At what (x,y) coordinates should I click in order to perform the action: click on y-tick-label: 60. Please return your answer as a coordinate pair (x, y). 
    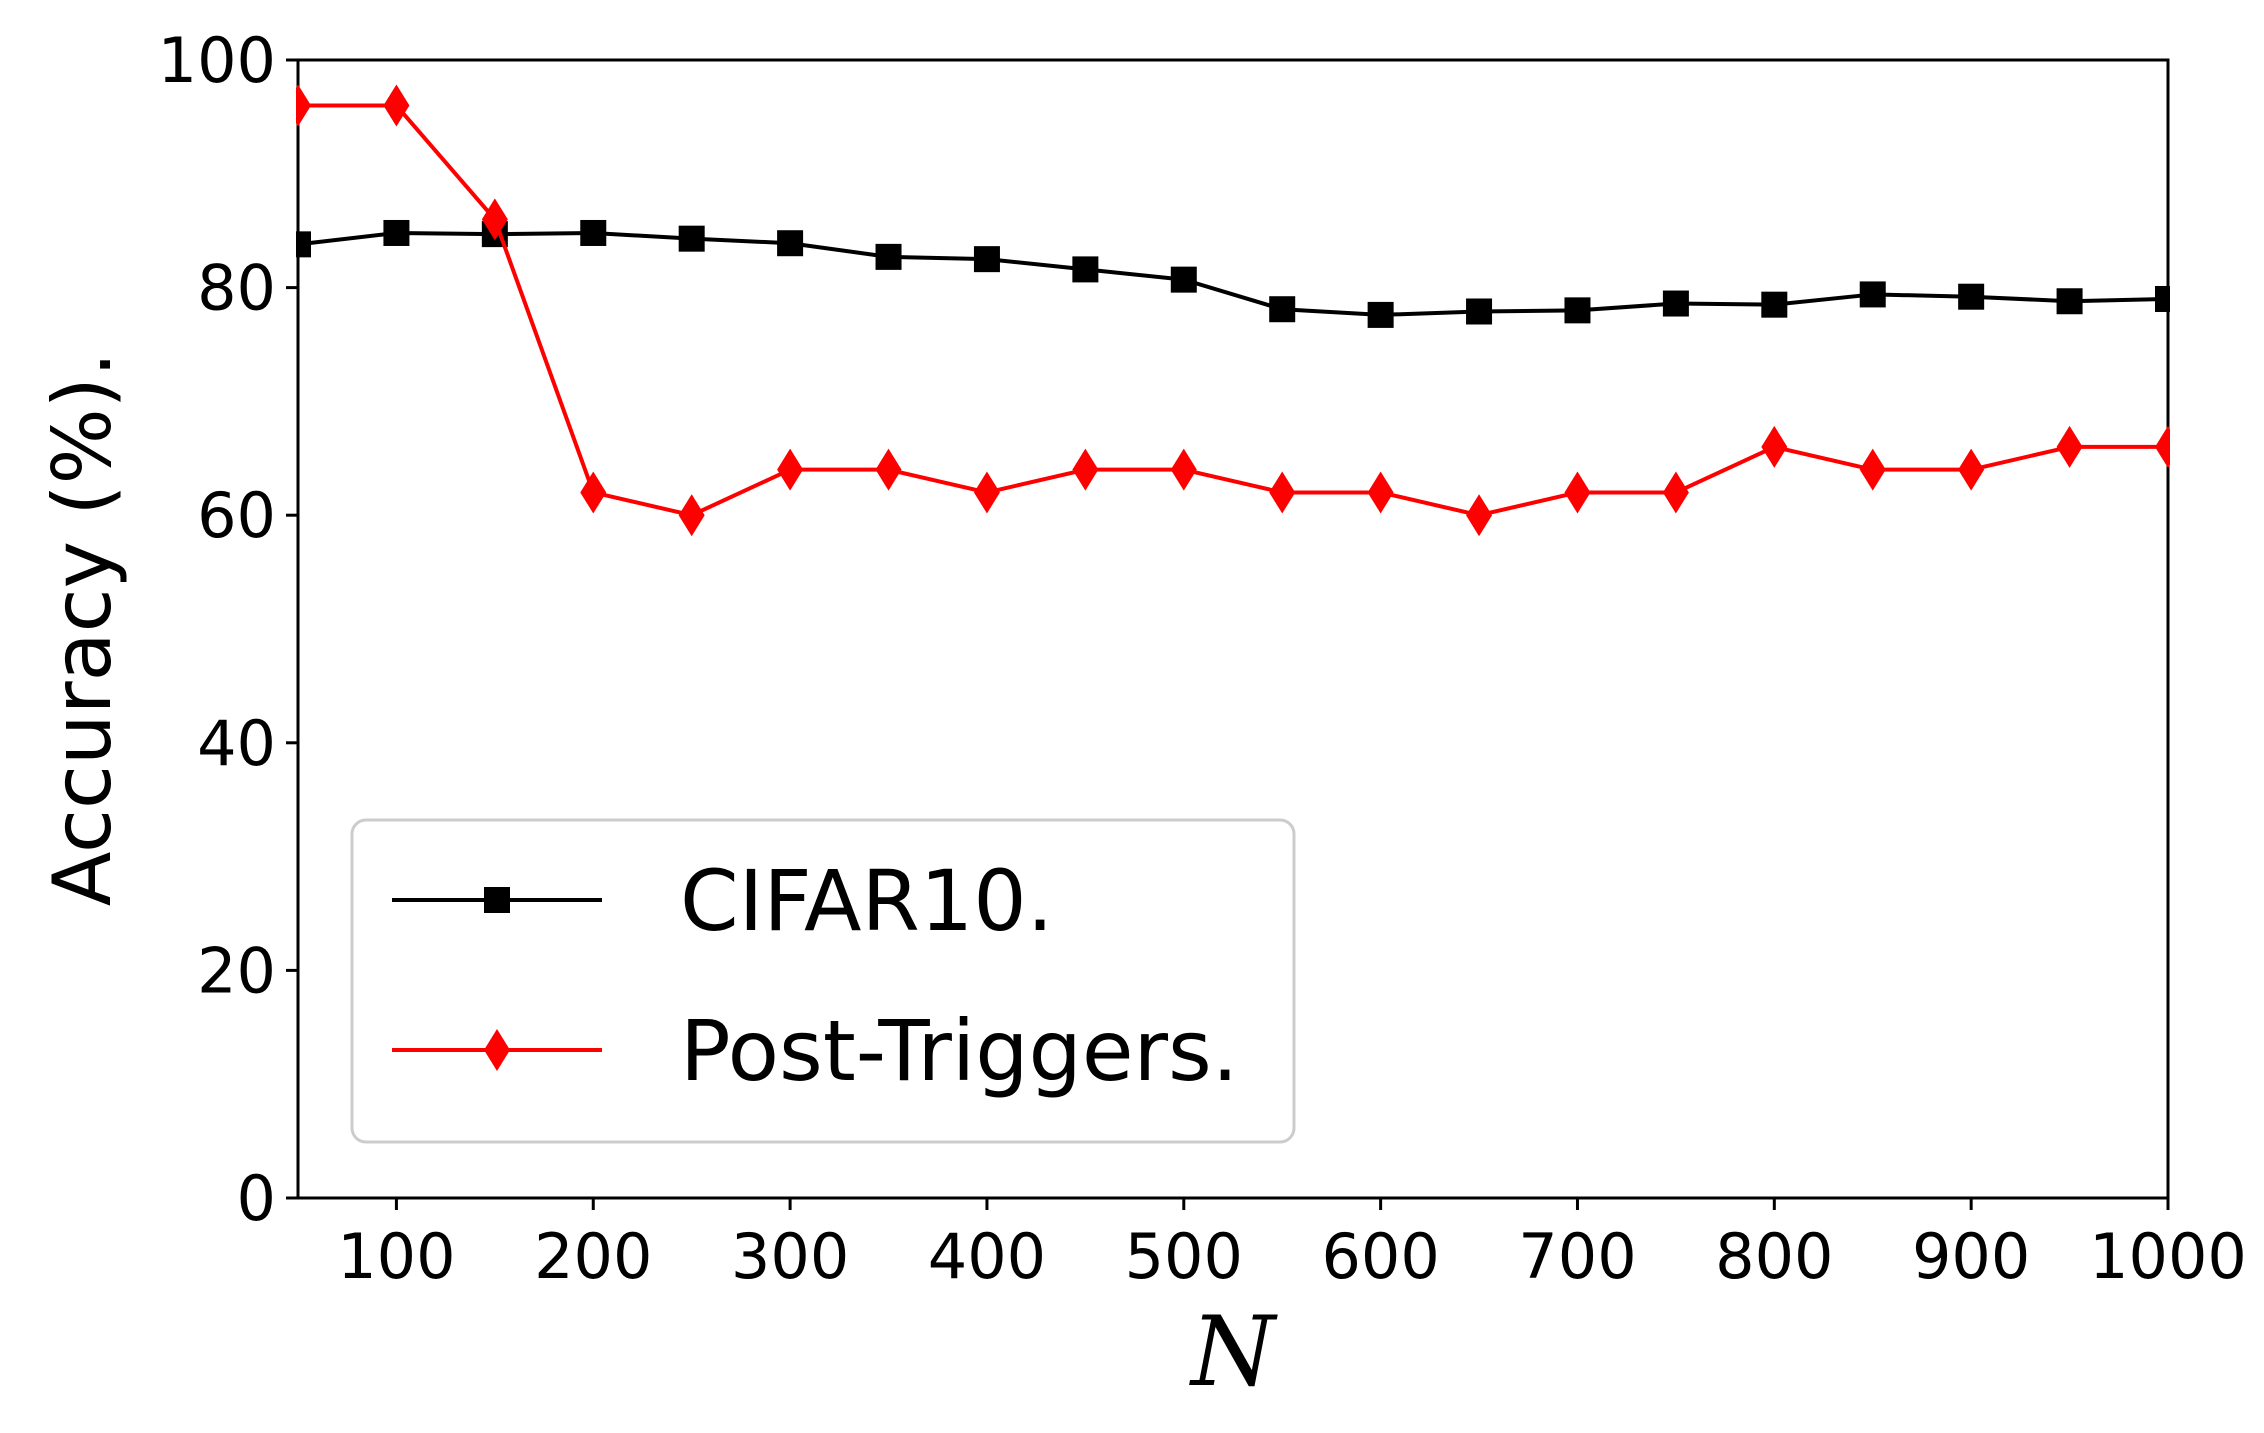
    Looking at the image, I should click on (236, 515).